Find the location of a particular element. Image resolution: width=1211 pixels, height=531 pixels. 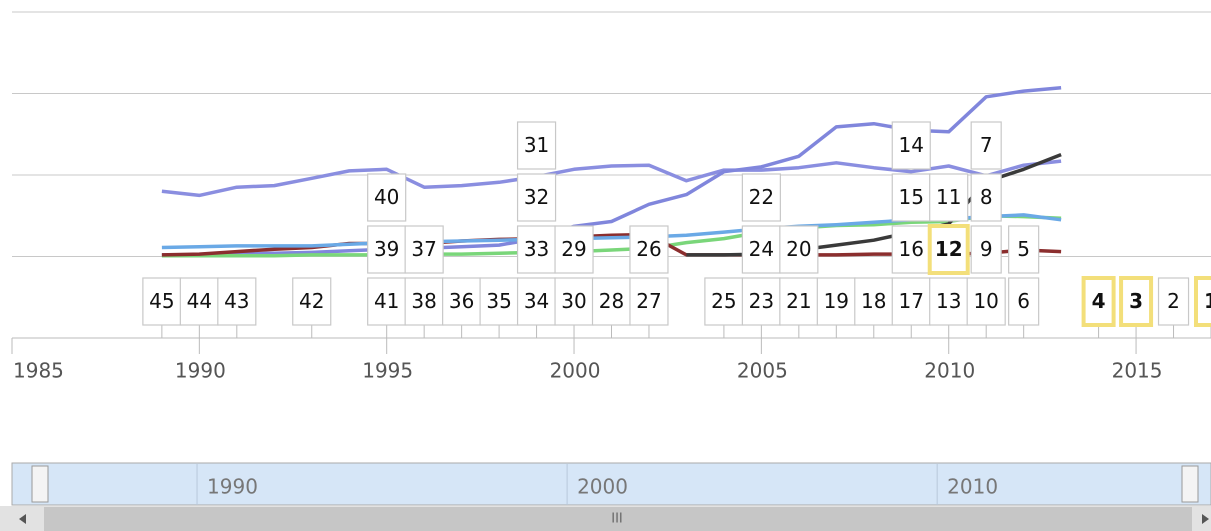

flag-label: 5 is located at coordinates (1023, 249).